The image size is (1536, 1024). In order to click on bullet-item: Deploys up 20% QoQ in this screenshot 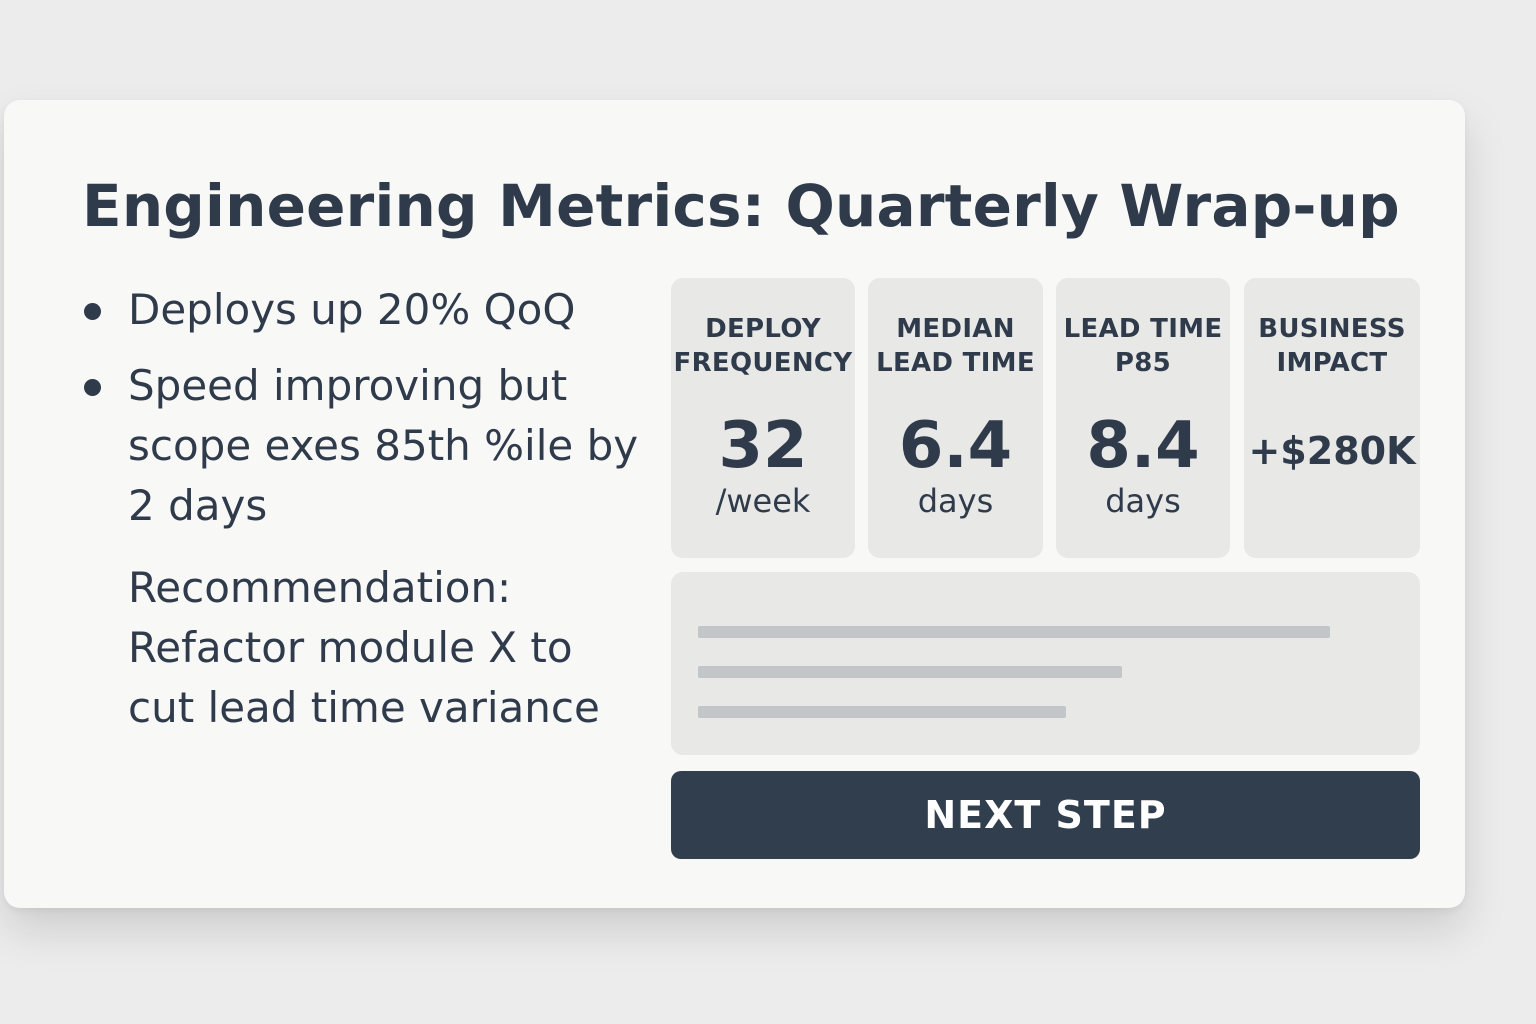, I will do `click(366, 310)`.